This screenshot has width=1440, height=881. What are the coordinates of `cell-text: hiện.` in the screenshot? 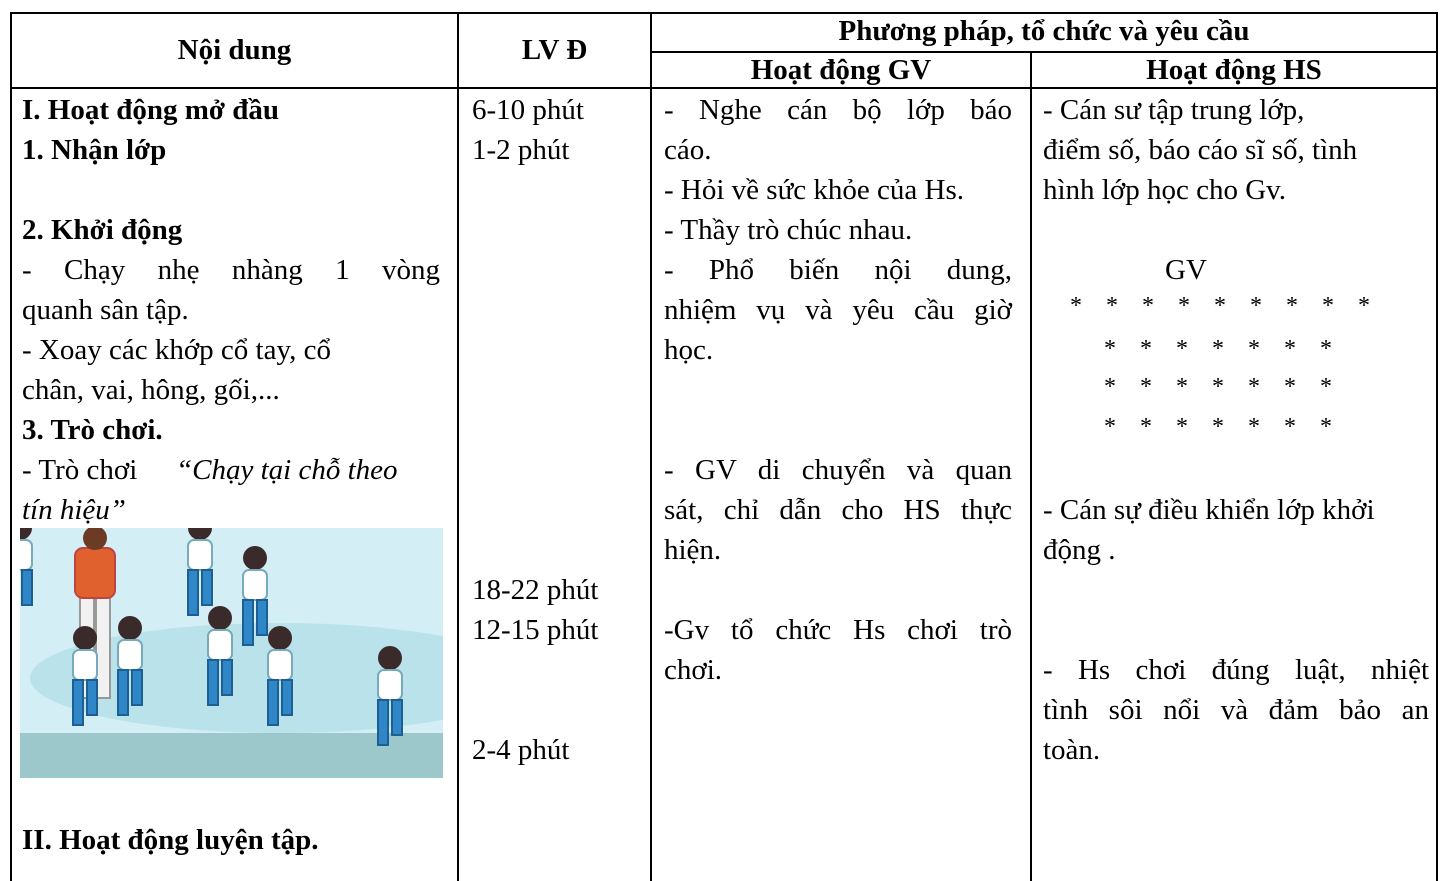 It's located at (693, 550).